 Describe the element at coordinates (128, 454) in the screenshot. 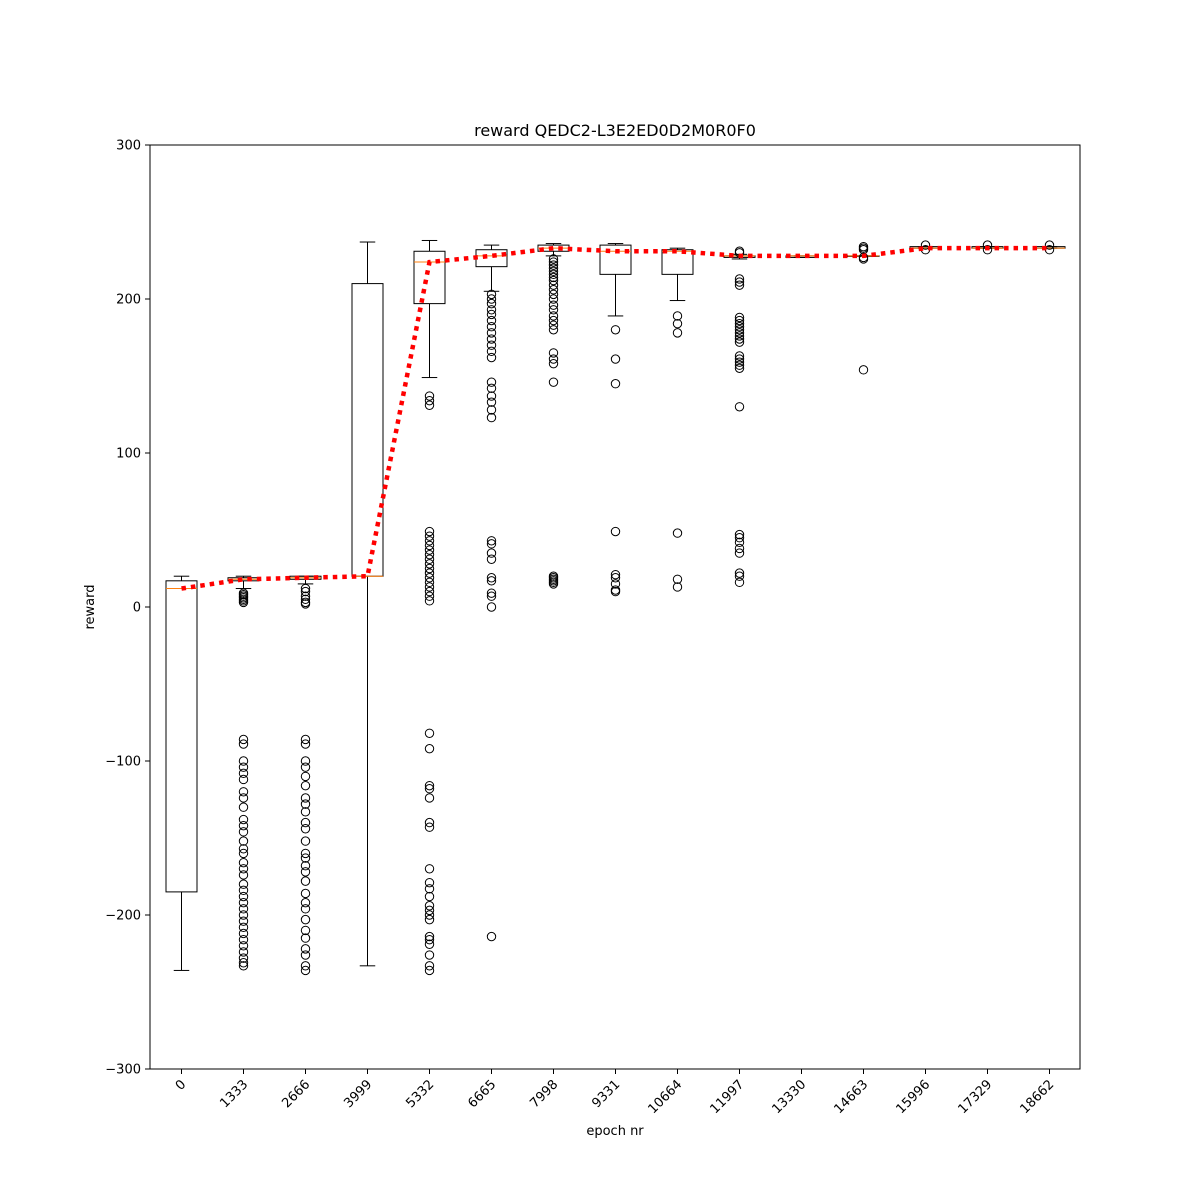

I see `y-tick-label: 100` at that location.